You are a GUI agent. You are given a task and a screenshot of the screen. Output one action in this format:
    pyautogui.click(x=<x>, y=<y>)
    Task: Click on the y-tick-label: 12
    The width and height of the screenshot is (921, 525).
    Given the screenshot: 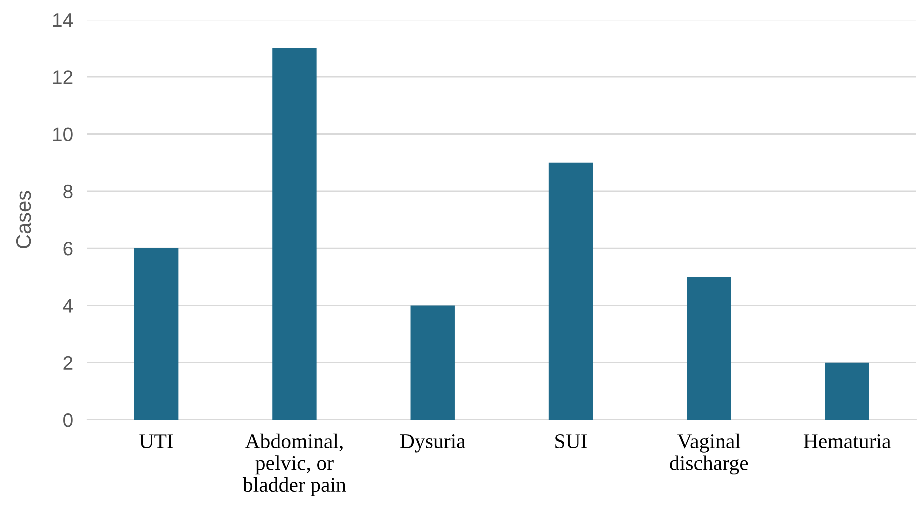 What is the action you would take?
    pyautogui.click(x=63, y=77)
    